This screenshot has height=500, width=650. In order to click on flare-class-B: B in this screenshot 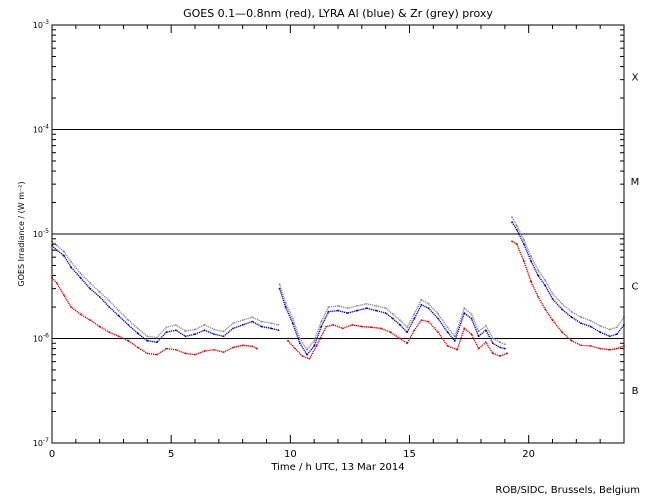, I will do `click(635, 391)`.